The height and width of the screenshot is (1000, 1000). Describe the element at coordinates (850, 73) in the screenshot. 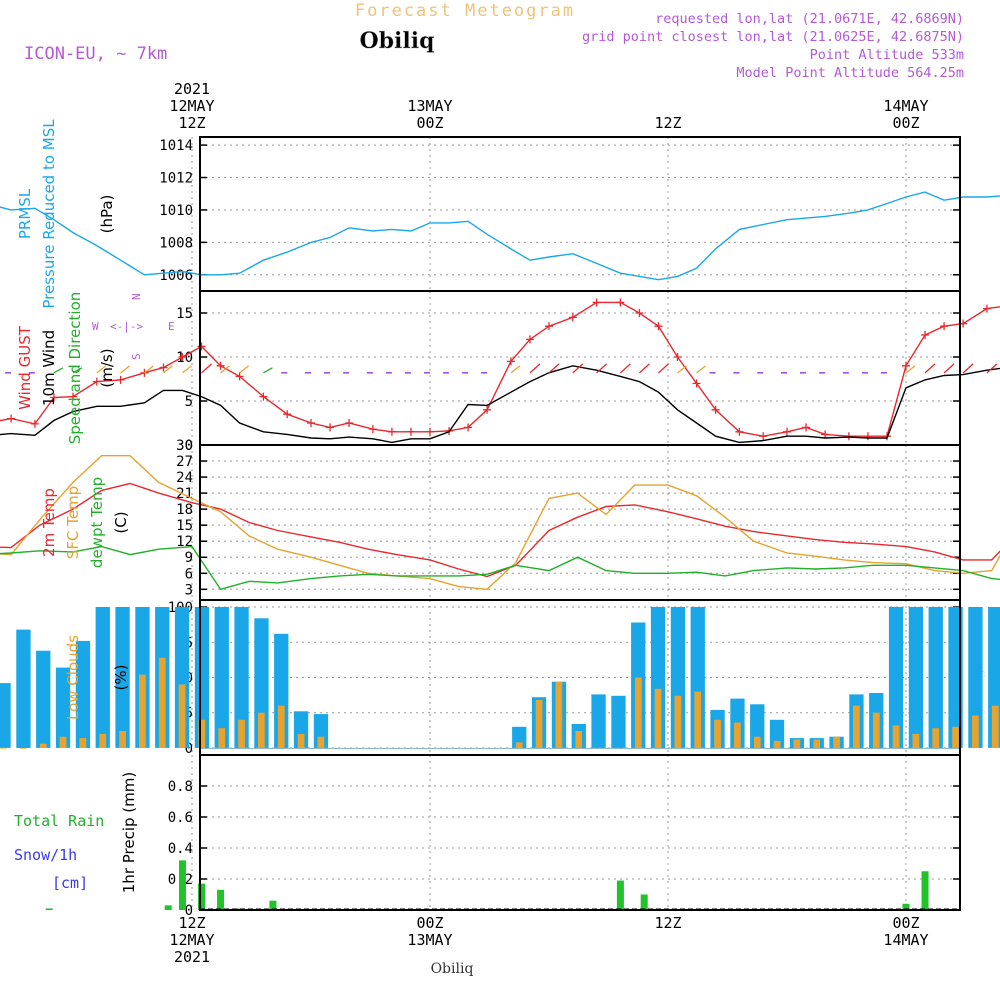

I see `model-altitude: Model Point Altitude 564.25m` at that location.